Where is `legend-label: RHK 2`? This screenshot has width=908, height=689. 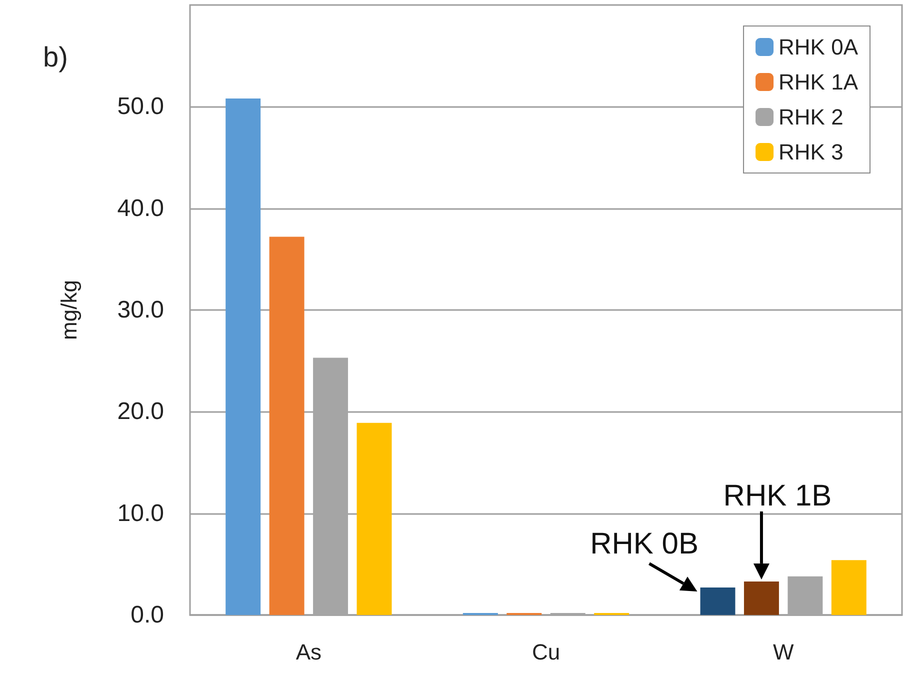
legend-label: RHK 2 is located at coordinates (811, 117).